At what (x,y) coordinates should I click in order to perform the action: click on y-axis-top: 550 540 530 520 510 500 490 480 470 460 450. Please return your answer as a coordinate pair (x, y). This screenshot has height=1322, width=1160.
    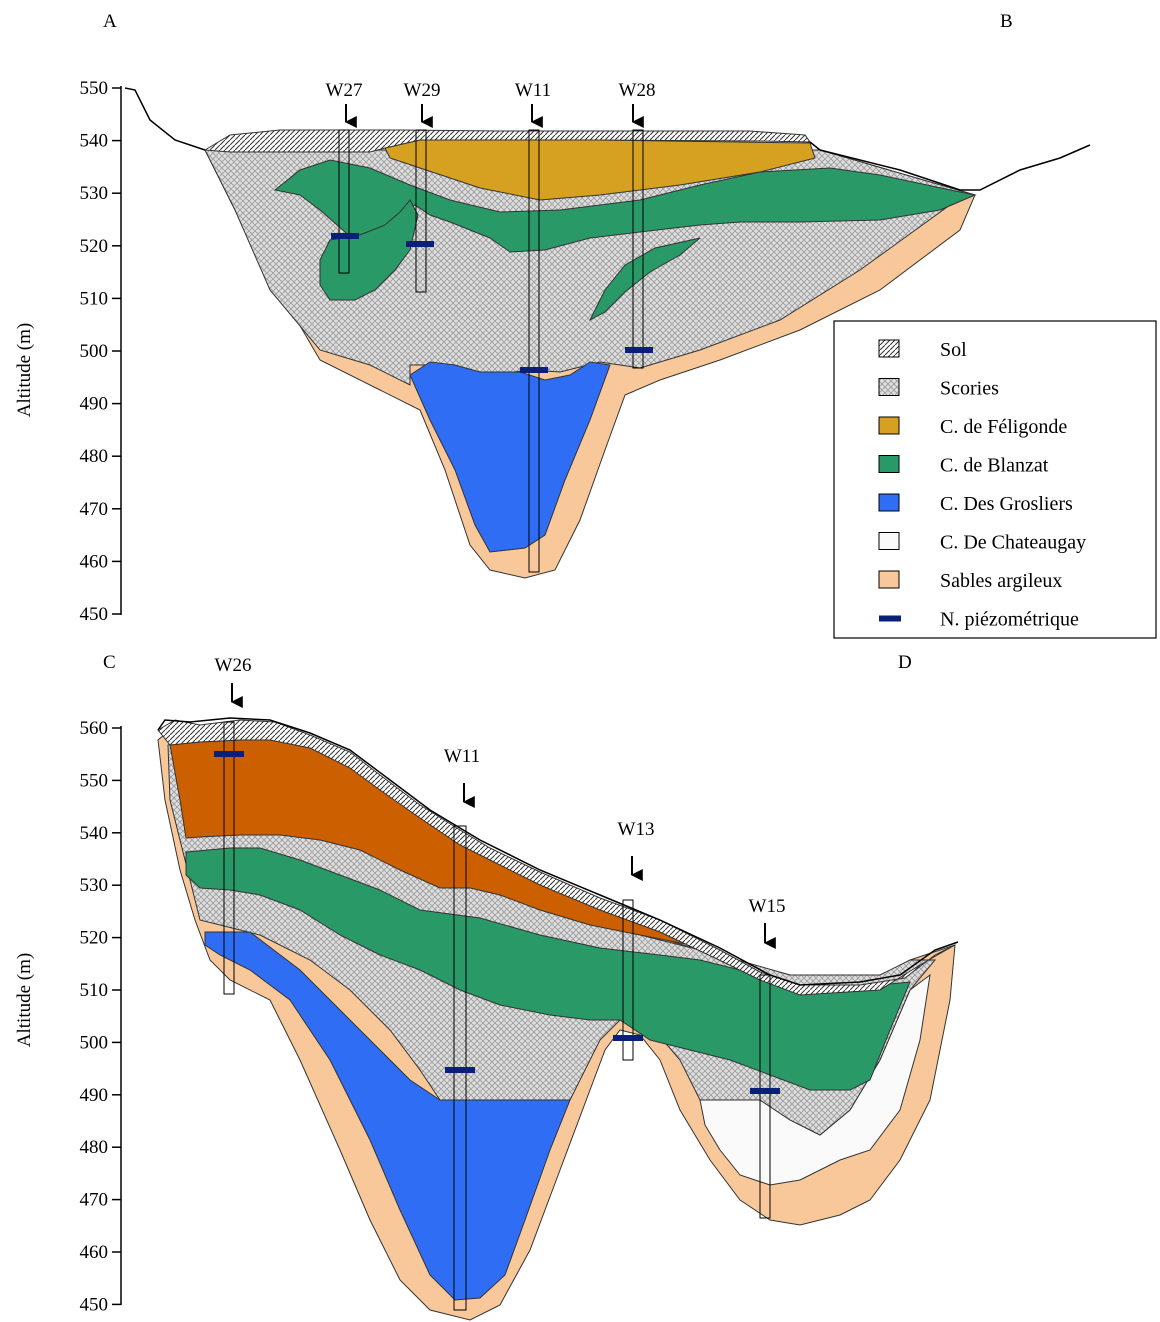
    Looking at the image, I should click on (101, 351).